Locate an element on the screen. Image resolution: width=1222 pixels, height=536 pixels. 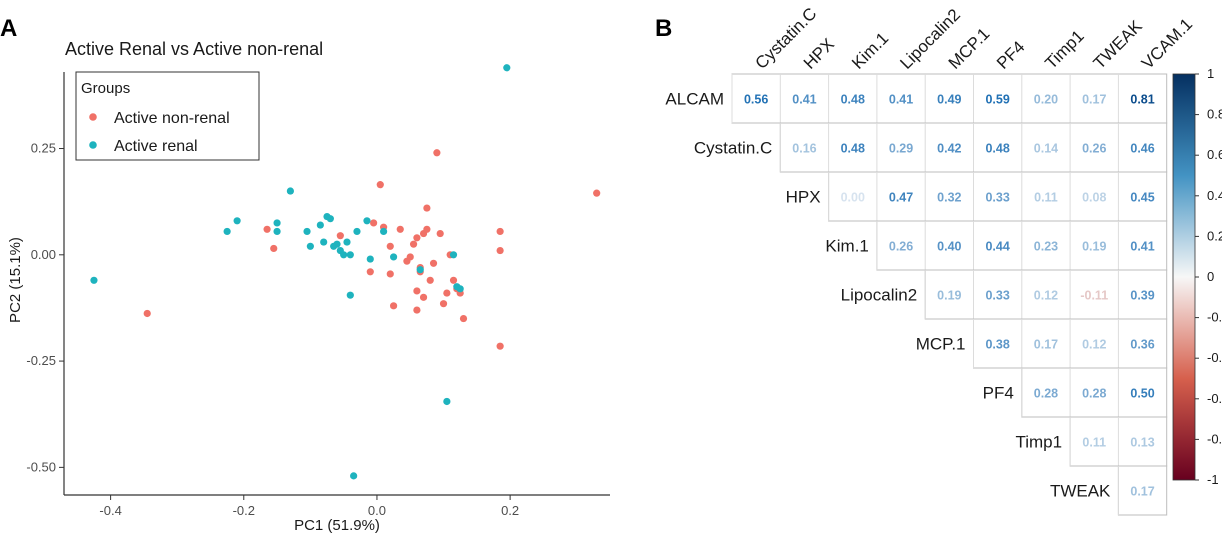
legend-label-active-non-renal: Active non-renal is located at coordinates (172, 118).